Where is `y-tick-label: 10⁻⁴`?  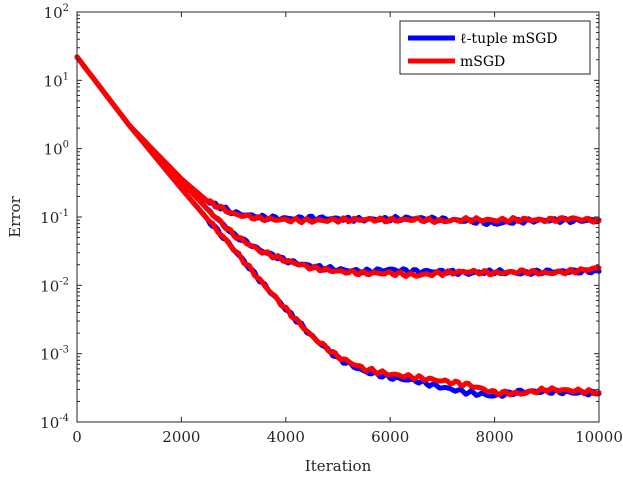 y-tick-label: 10⁻⁴ is located at coordinates (54, 422).